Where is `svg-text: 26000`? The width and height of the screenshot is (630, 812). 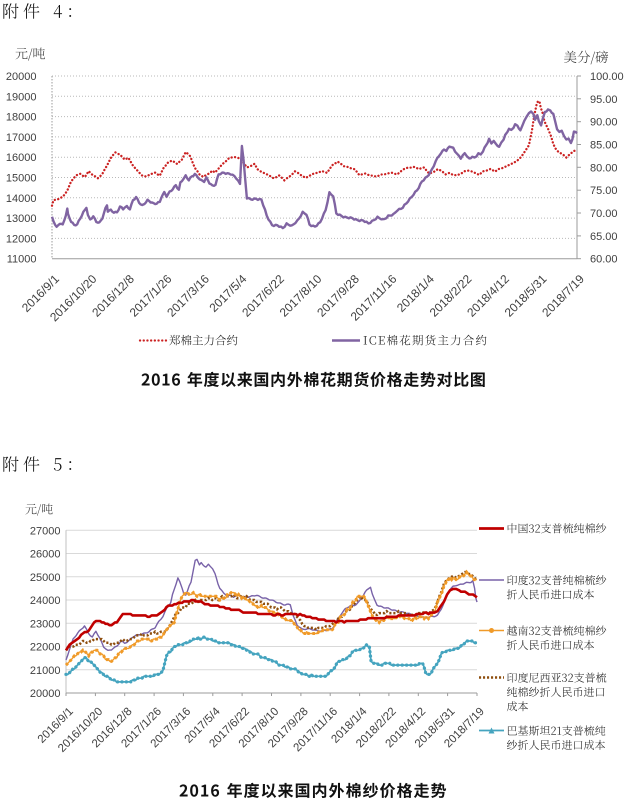 svg-text: 26000 is located at coordinates (45, 555).